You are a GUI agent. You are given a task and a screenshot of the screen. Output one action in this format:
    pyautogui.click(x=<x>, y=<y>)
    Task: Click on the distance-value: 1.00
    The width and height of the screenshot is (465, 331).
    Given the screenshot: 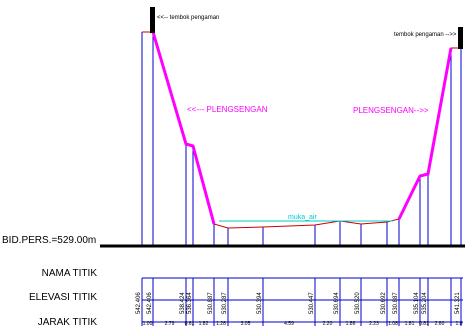 What is the action you would take?
    pyautogui.click(x=148, y=324)
    